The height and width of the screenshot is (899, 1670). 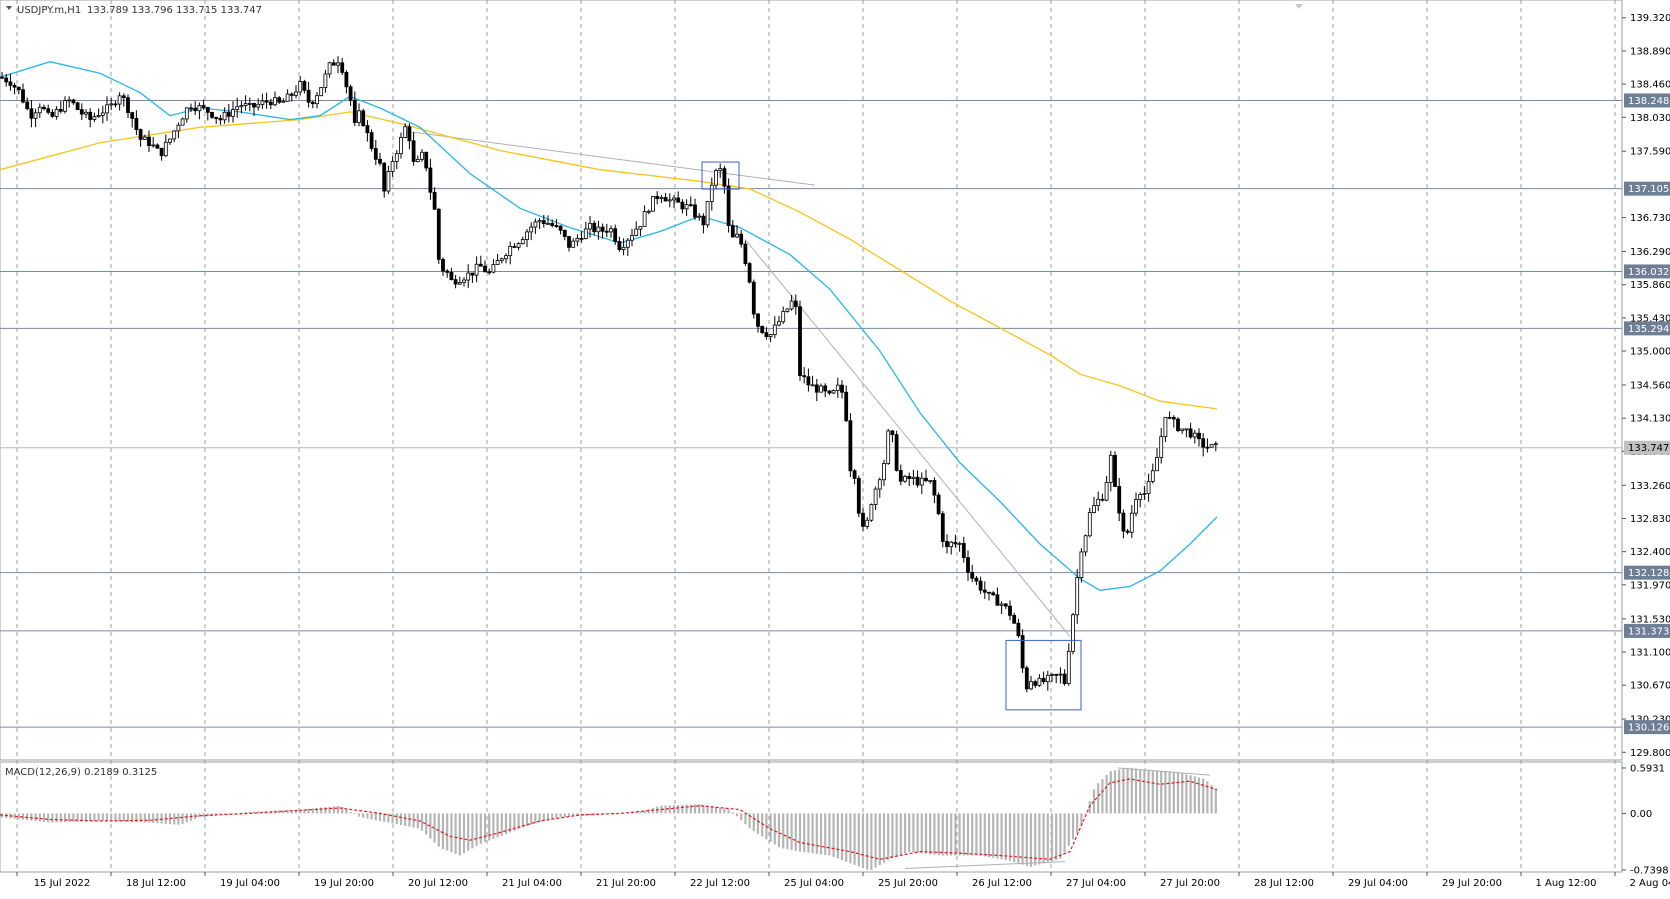 I want to click on macd-divergence-lower, so click(x=985, y=865).